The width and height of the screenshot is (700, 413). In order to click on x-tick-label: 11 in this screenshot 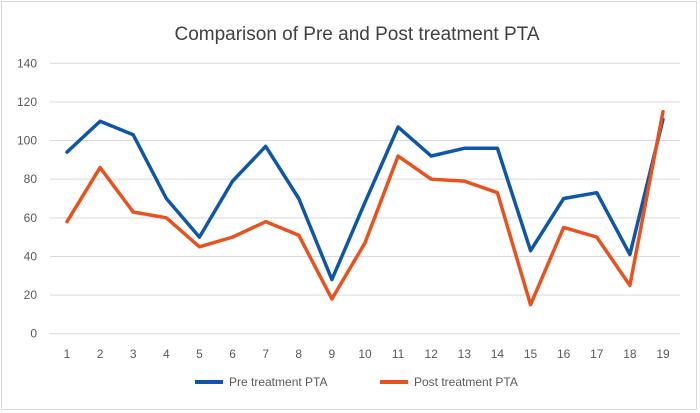, I will do `click(398, 354)`.